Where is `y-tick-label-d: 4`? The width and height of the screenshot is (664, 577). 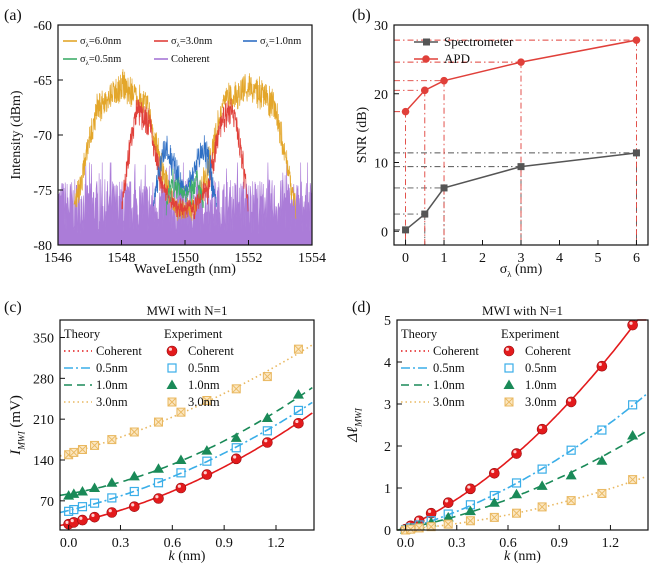 y-tick-label-d: 4 is located at coordinates (387, 363).